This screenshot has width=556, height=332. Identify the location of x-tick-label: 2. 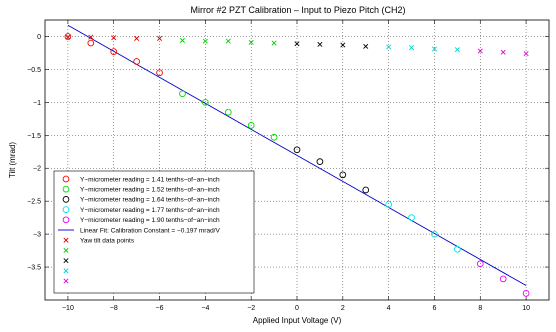
(343, 308).